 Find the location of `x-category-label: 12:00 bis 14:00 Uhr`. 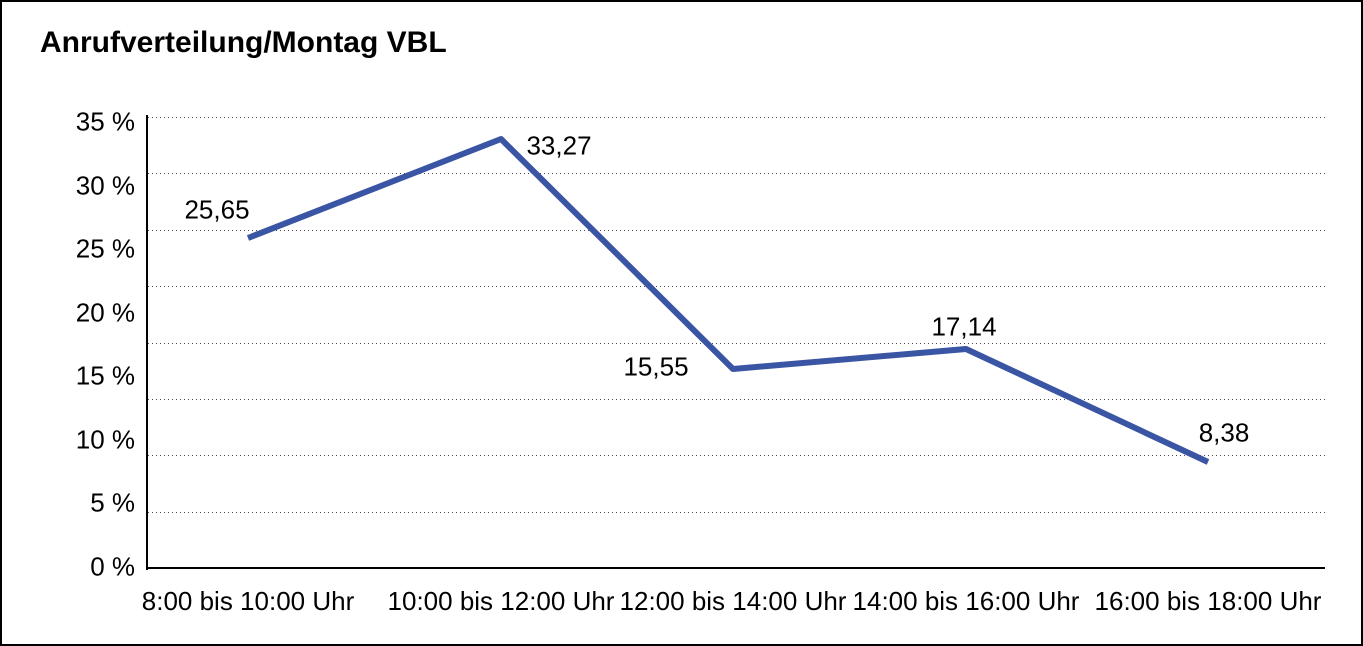

x-category-label: 12:00 bis 14:00 Uhr is located at coordinates (733, 601).